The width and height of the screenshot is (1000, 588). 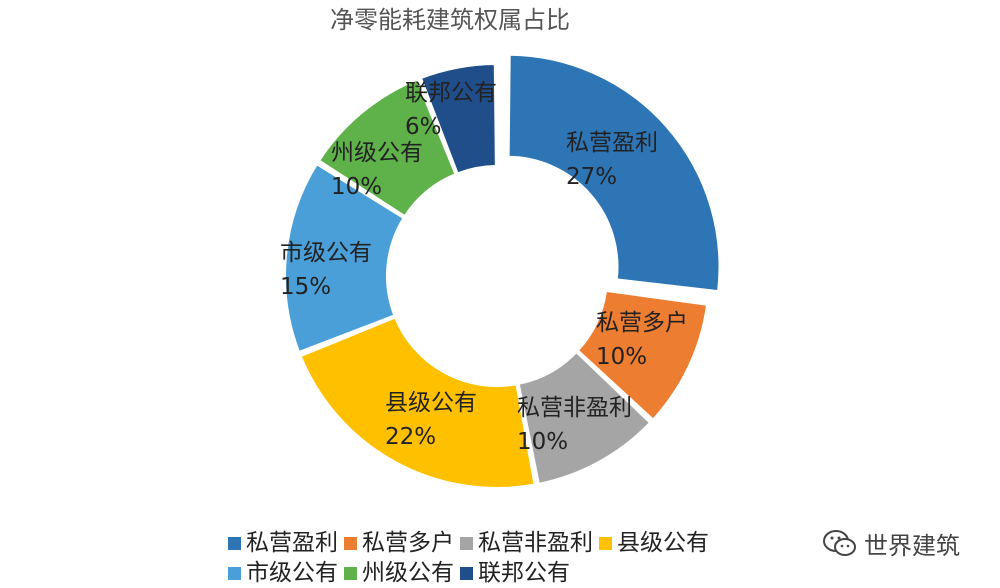 What do you see at coordinates (408, 573) in the screenshot?
I see `legend-label: 州级公有` at bounding box center [408, 573].